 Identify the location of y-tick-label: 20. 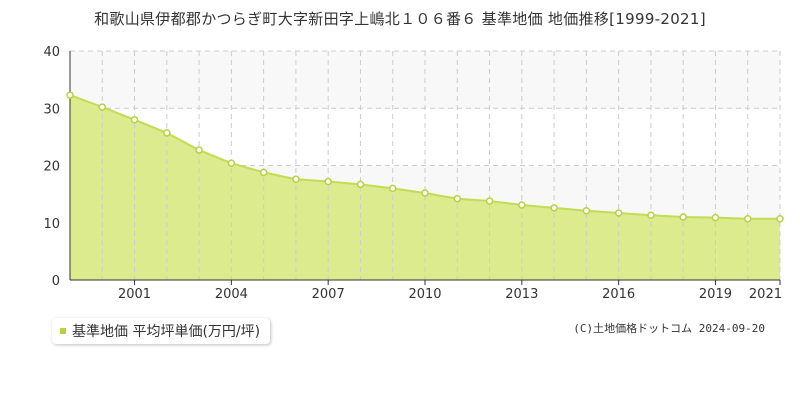
(51, 167).